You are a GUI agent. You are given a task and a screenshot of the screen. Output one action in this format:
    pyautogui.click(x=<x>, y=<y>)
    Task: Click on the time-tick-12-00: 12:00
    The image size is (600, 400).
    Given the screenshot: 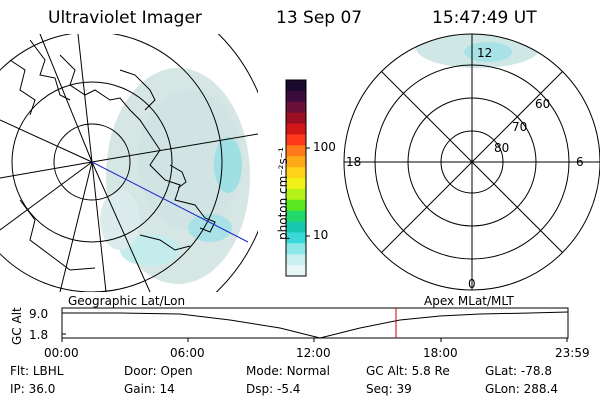 What is the action you would take?
    pyautogui.click(x=313, y=353)
    